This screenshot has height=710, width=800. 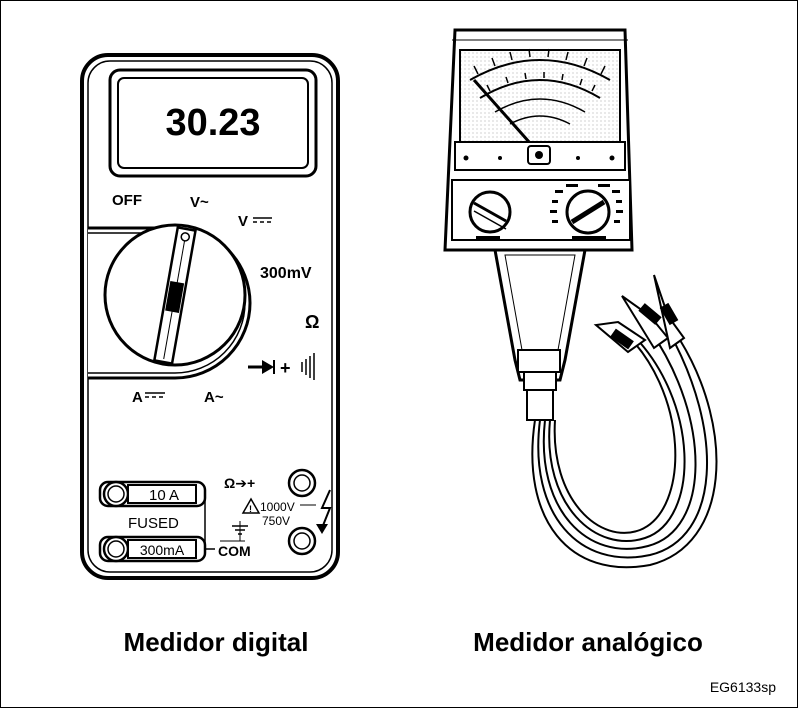 What do you see at coordinates (624, 448) in the screenshot?
I see `probe-leads` at bounding box center [624, 448].